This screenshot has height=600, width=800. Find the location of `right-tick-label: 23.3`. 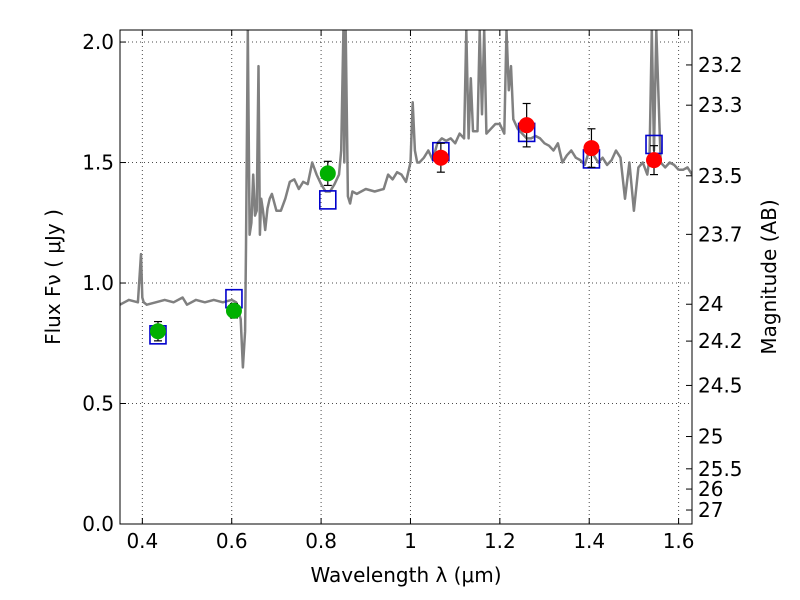

right-tick-label: 23.3 is located at coordinates (720, 105).